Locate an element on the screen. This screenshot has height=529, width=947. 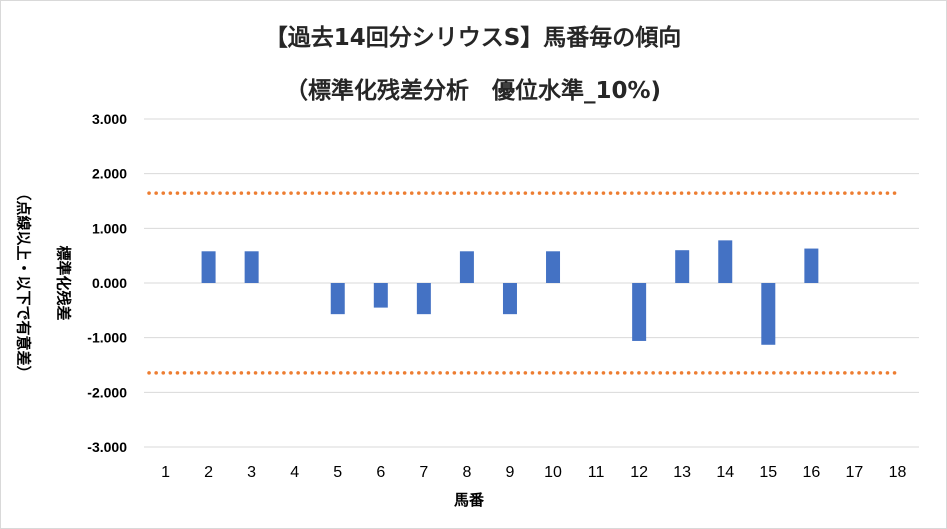
x-tick-label: 17 is located at coordinates (855, 472).